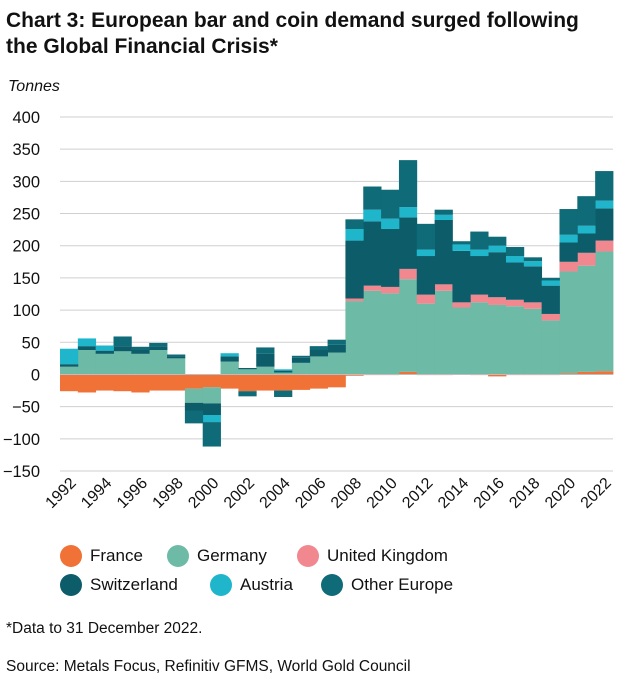 The width and height of the screenshot is (622, 685). I want to click on legend-item-united-kingdom: United Kingdom, so click(372, 556).